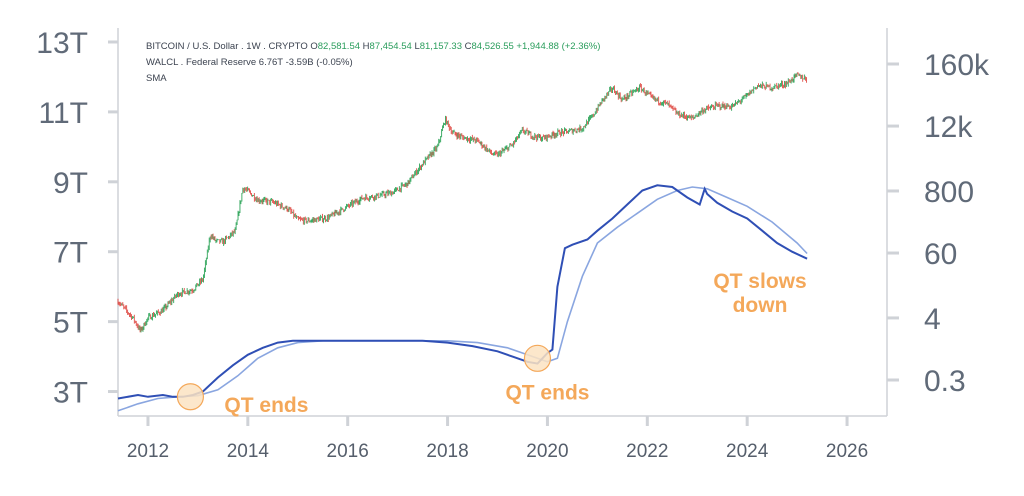 Image resolution: width=1024 pixels, height=496 pixels. Describe the element at coordinates (759, 281) in the screenshot. I see `annotation-qt-slows: QT slows` at that location.